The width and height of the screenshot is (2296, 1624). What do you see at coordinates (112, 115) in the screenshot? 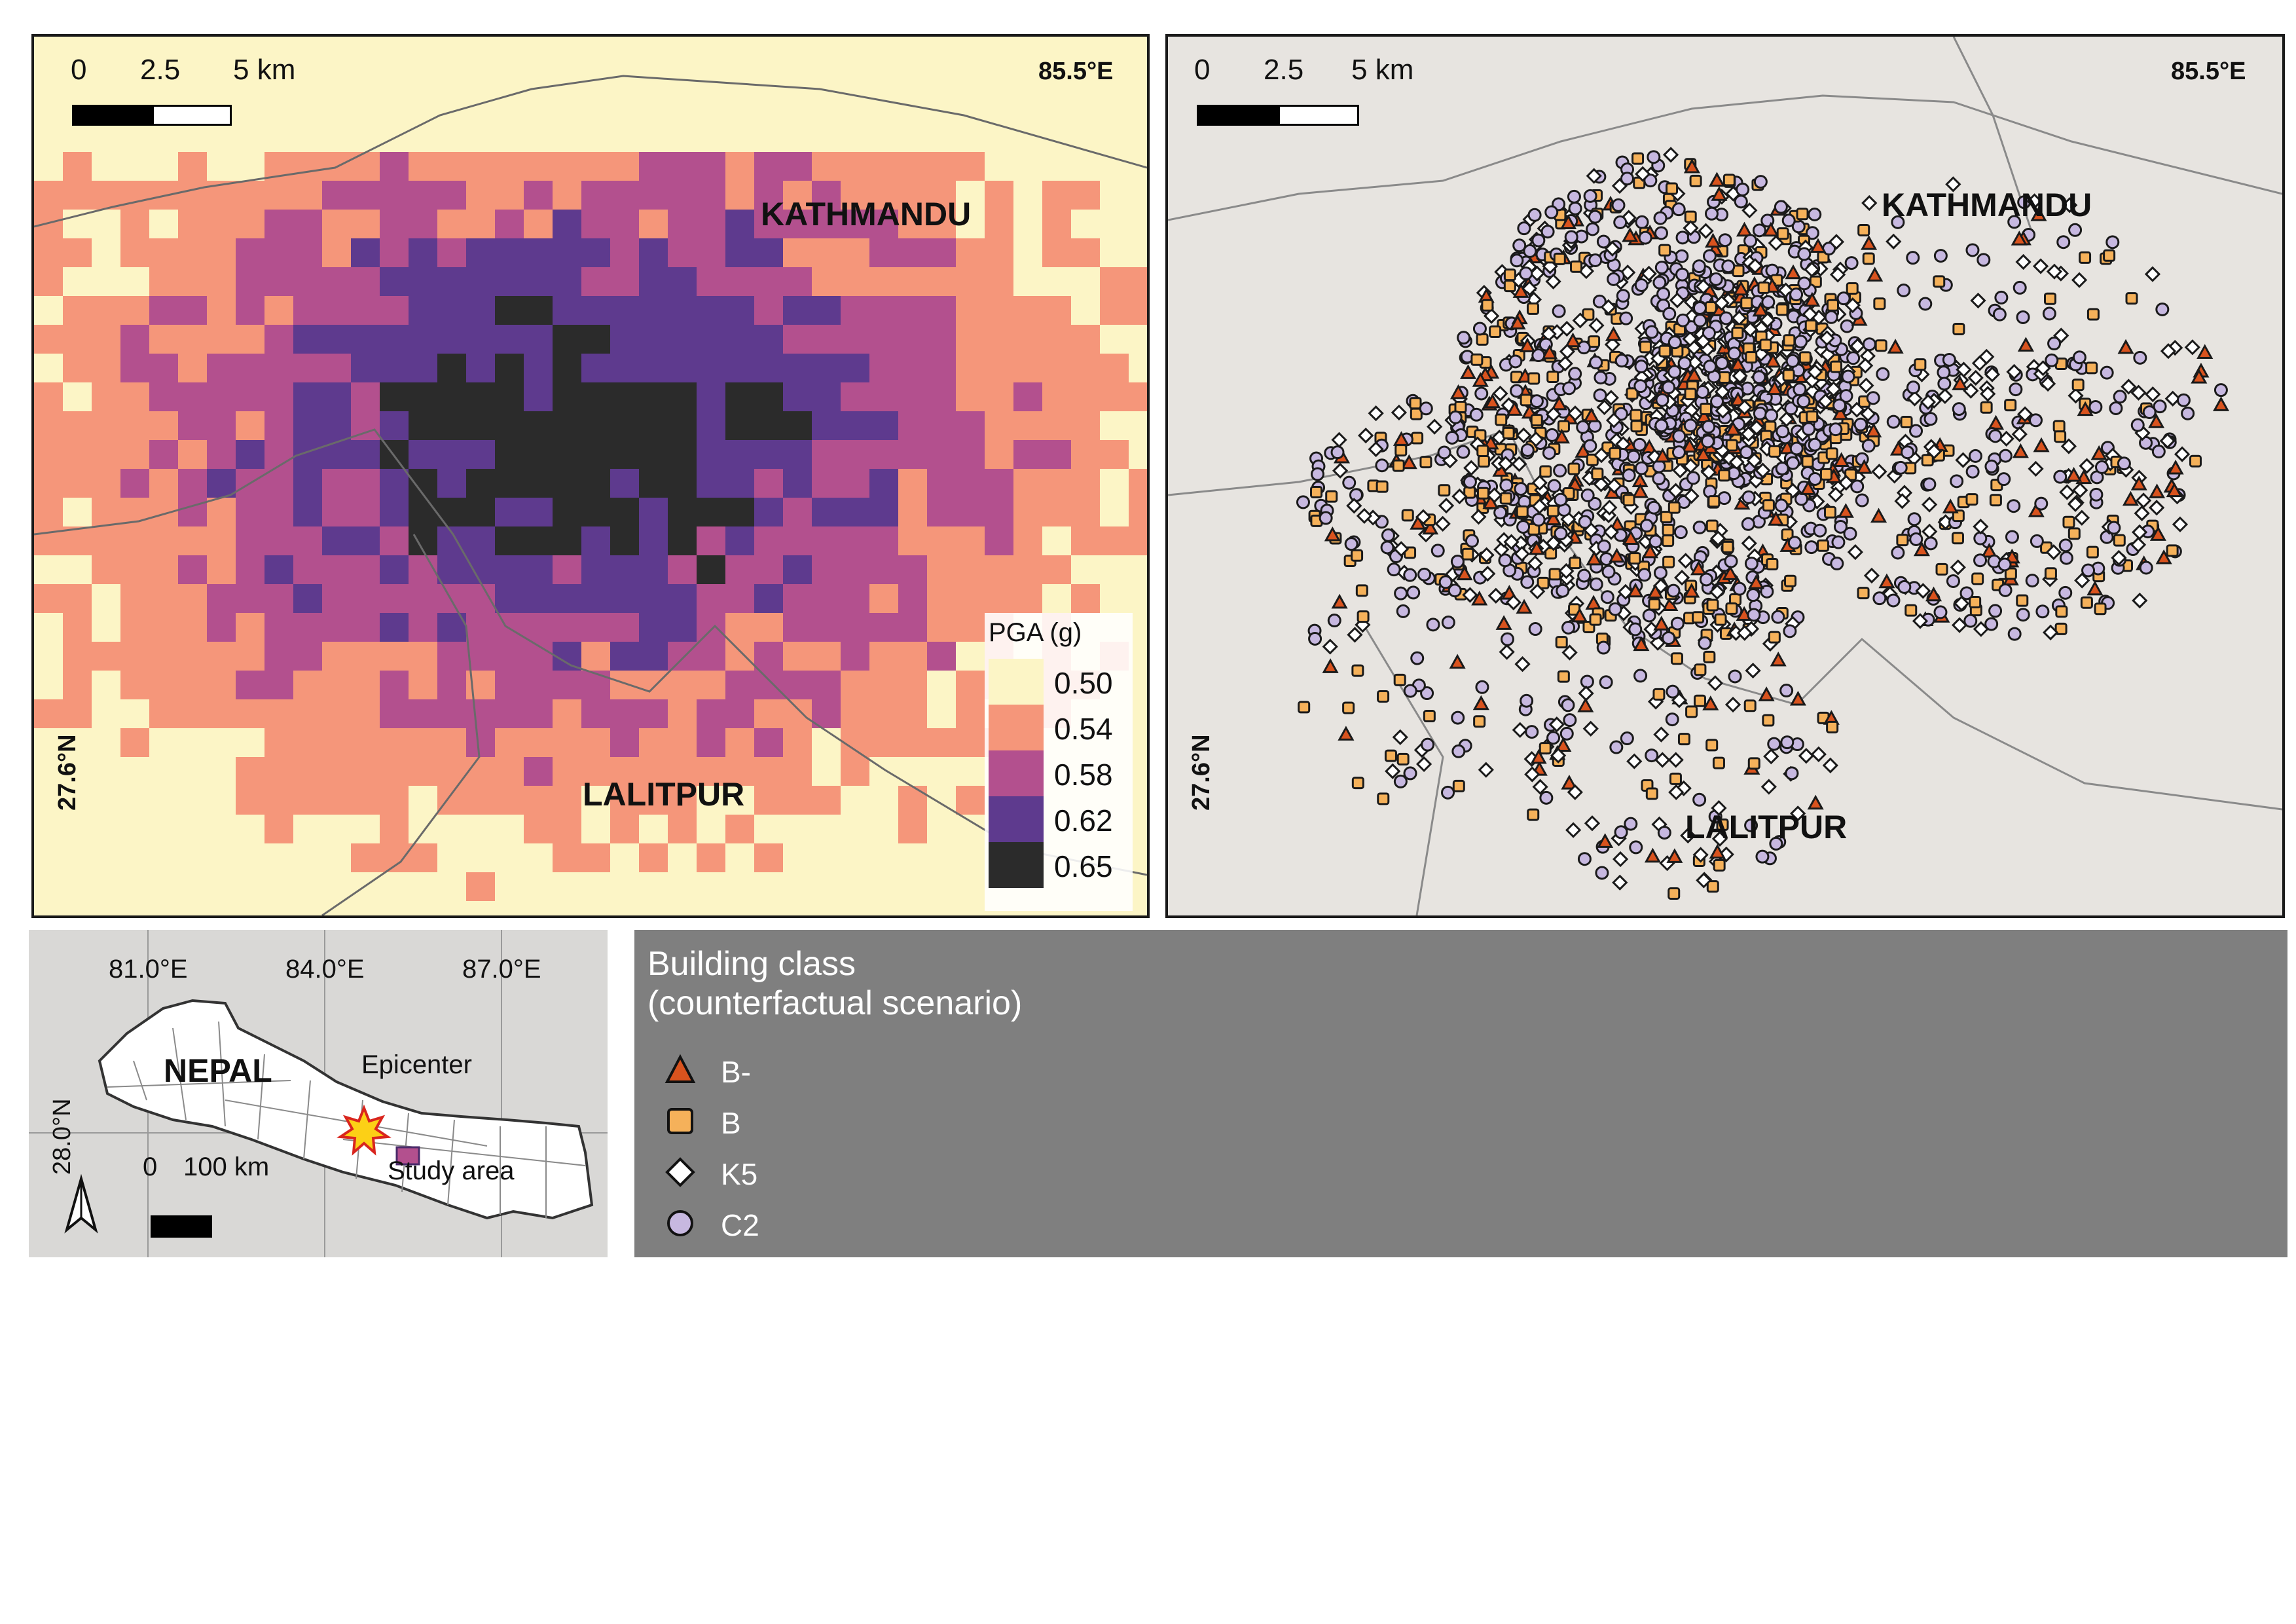
I see `scale-bar-black` at bounding box center [112, 115].